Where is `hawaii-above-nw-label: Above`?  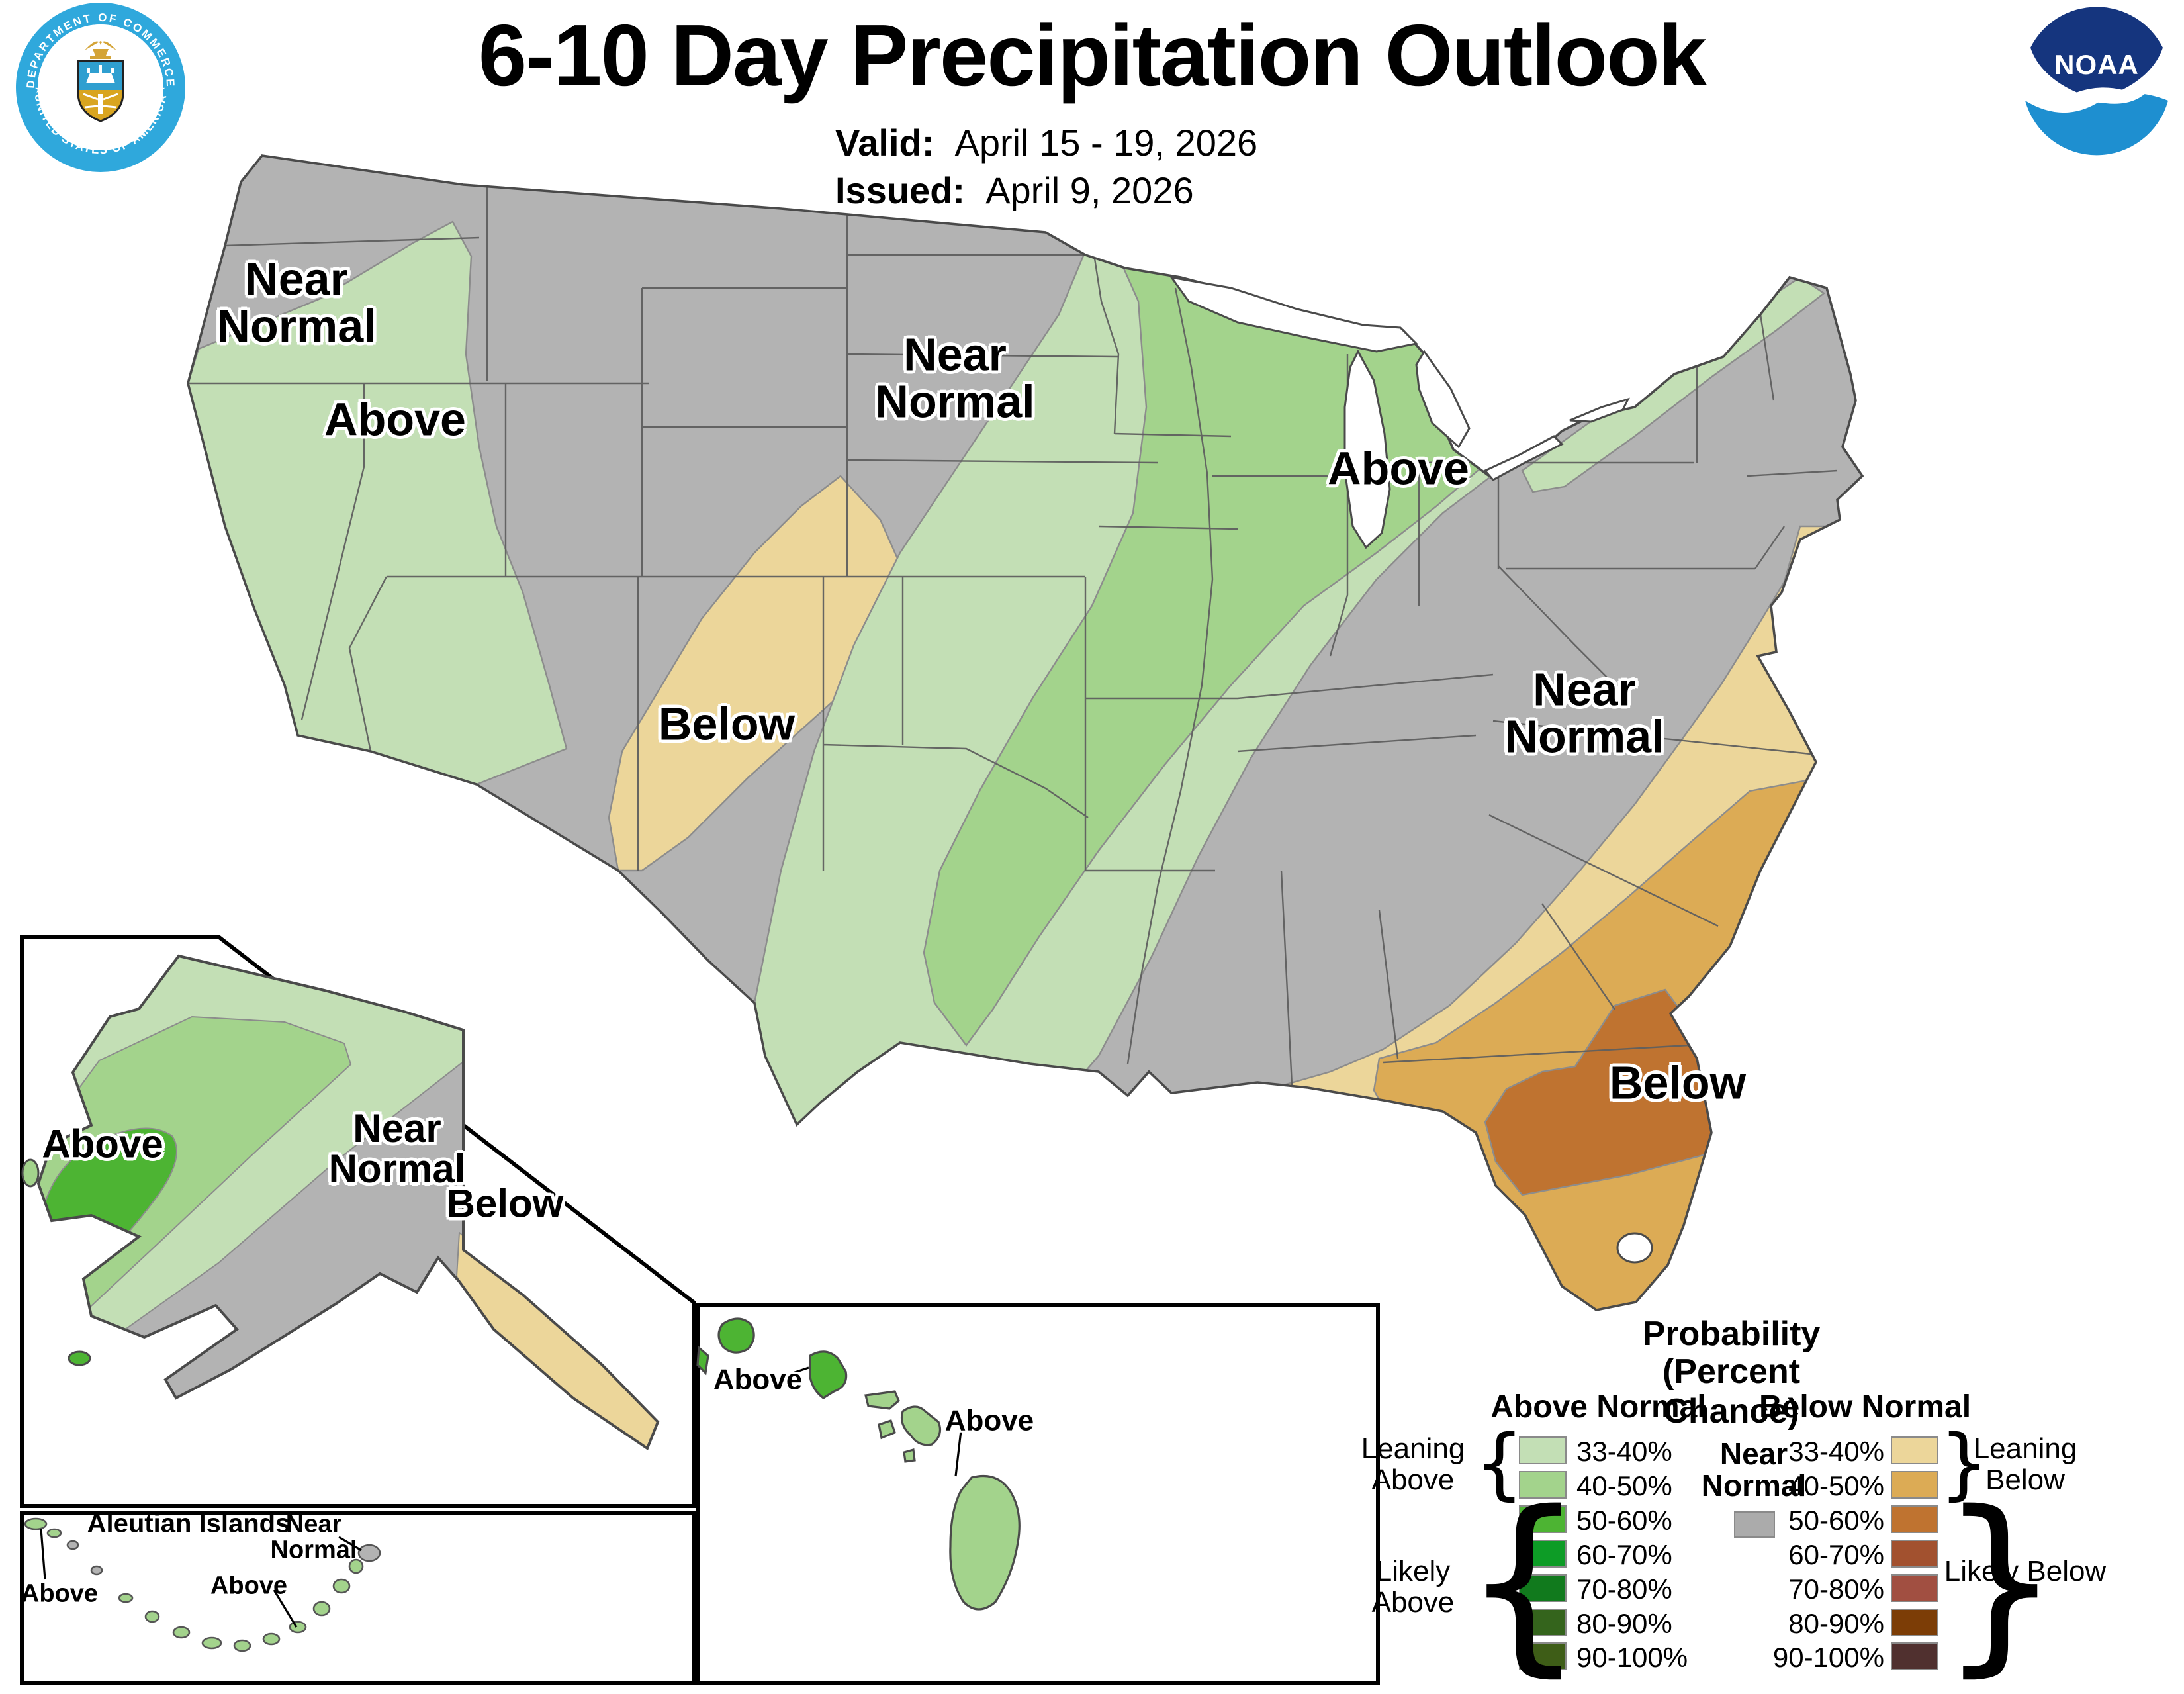
hawaii-above-nw-label: Above is located at coordinates (758, 1379).